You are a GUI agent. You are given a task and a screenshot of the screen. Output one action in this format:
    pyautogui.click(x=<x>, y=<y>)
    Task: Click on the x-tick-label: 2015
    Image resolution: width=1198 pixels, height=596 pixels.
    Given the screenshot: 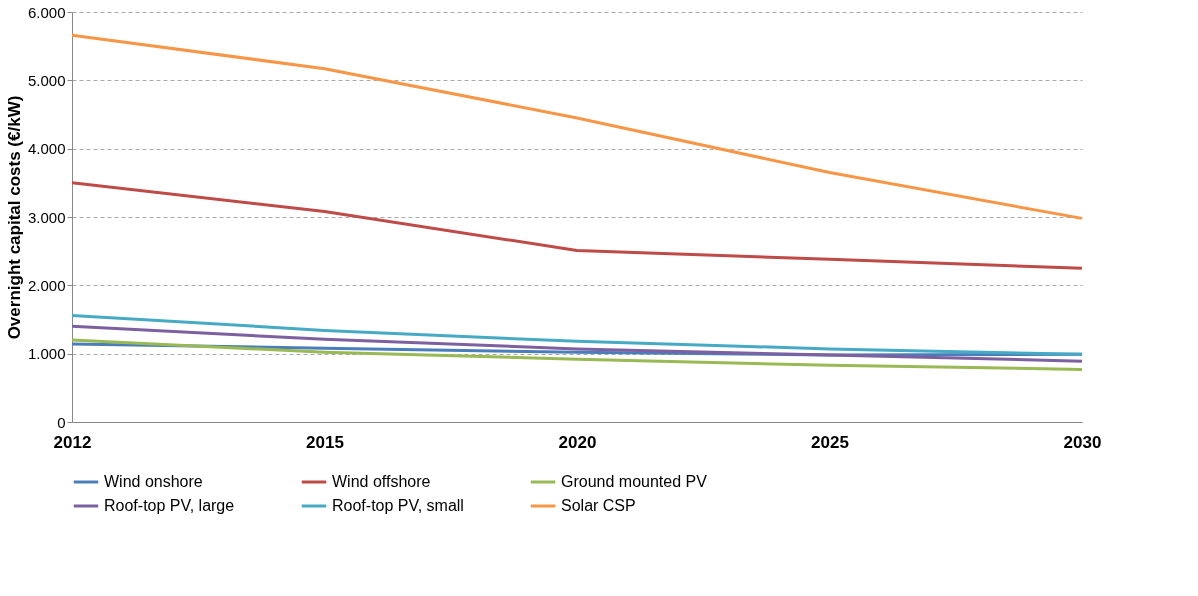 What is the action you would take?
    pyautogui.click(x=325, y=442)
    